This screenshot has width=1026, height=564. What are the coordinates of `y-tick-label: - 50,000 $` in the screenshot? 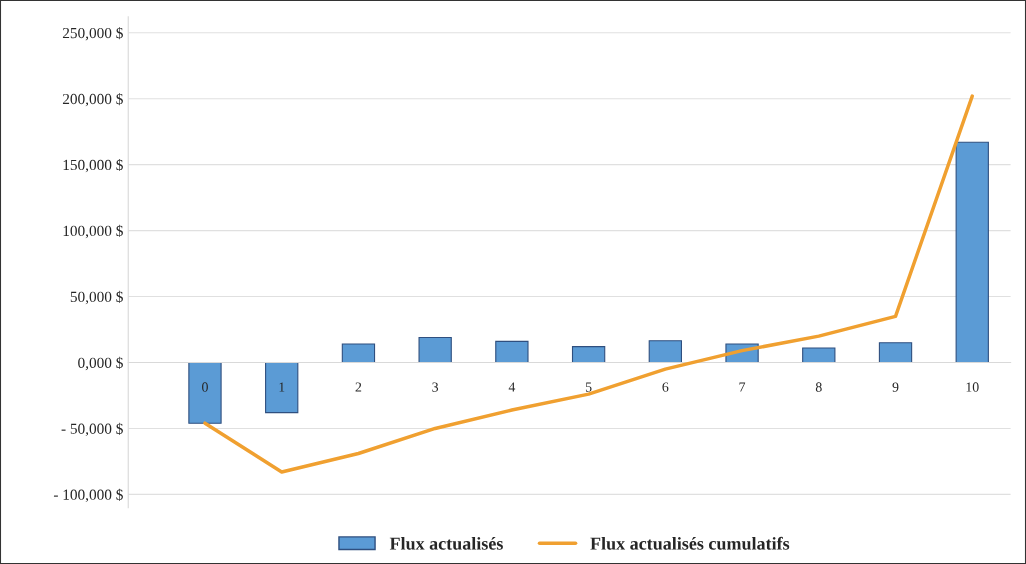 It's located at (92, 429).